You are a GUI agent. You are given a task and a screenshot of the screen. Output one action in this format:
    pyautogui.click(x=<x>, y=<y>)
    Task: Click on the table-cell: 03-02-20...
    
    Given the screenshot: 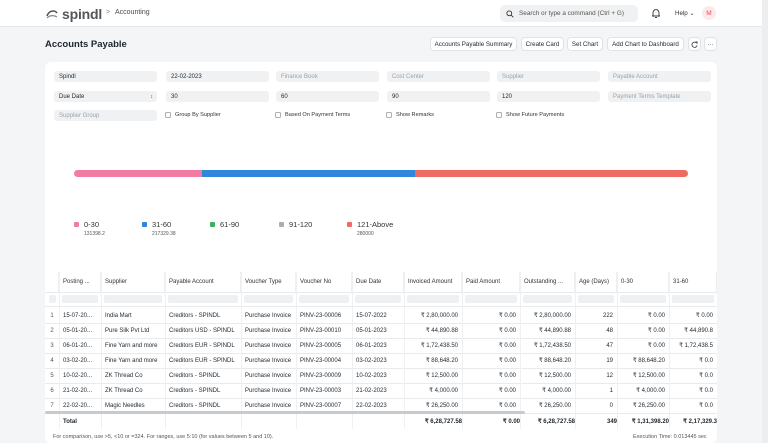 What is the action you would take?
    pyautogui.click(x=78, y=360)
    